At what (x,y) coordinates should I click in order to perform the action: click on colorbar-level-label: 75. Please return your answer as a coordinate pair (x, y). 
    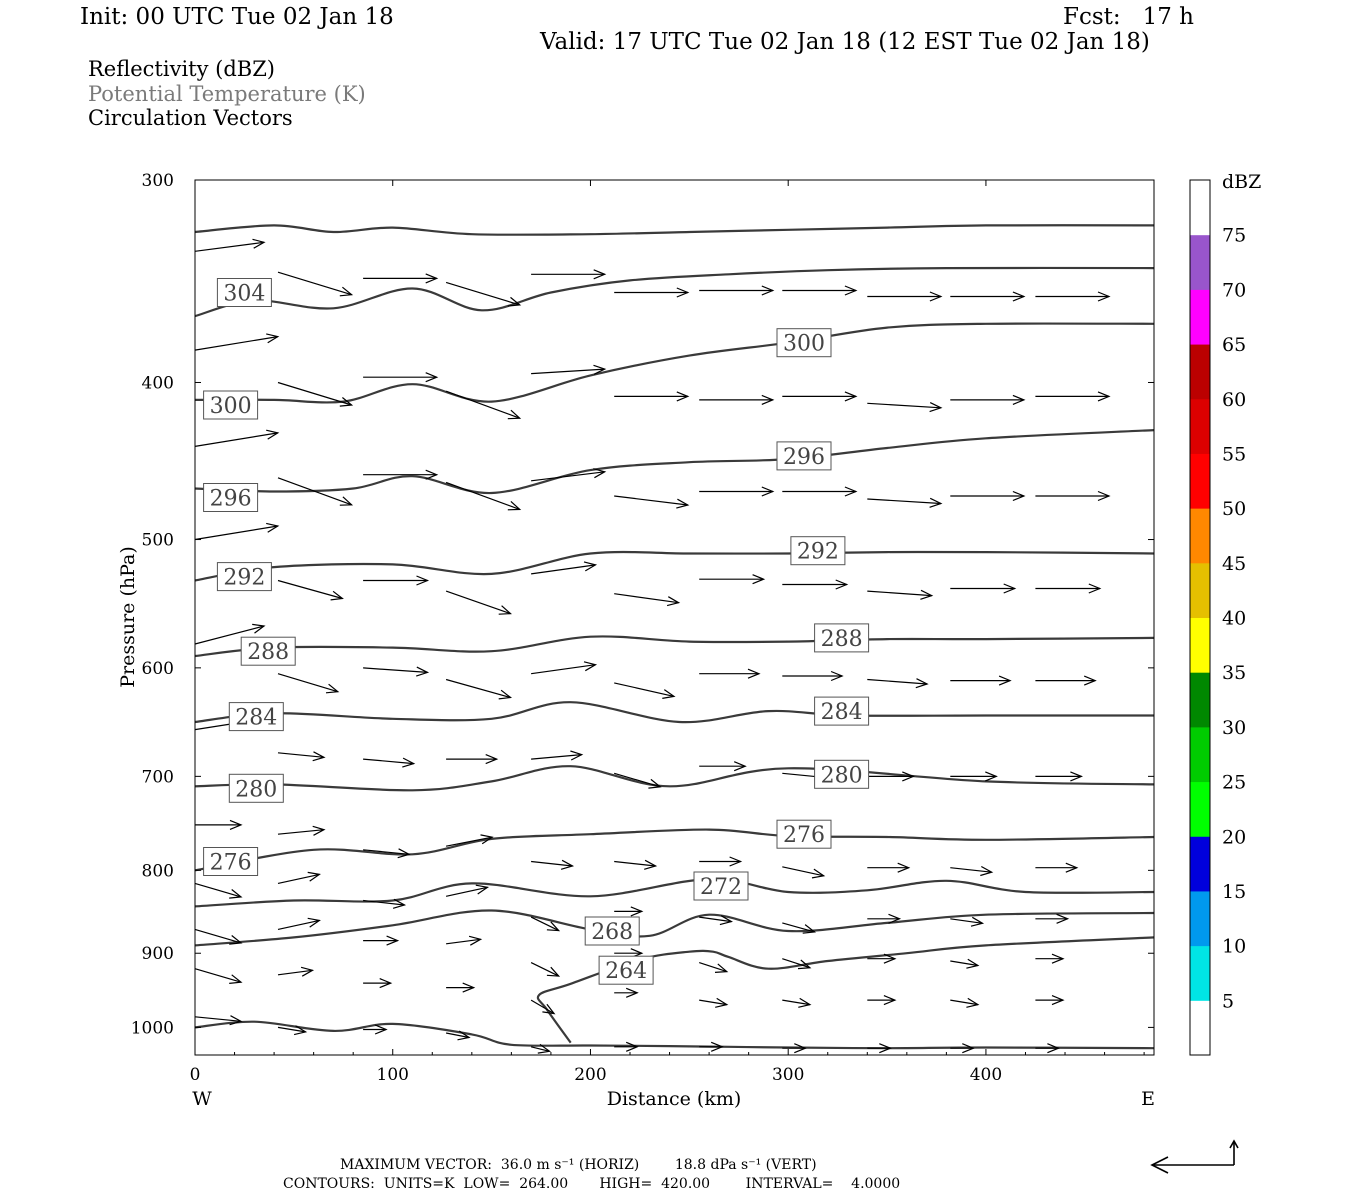
    Looking at the image, I should click on (1234, 236).